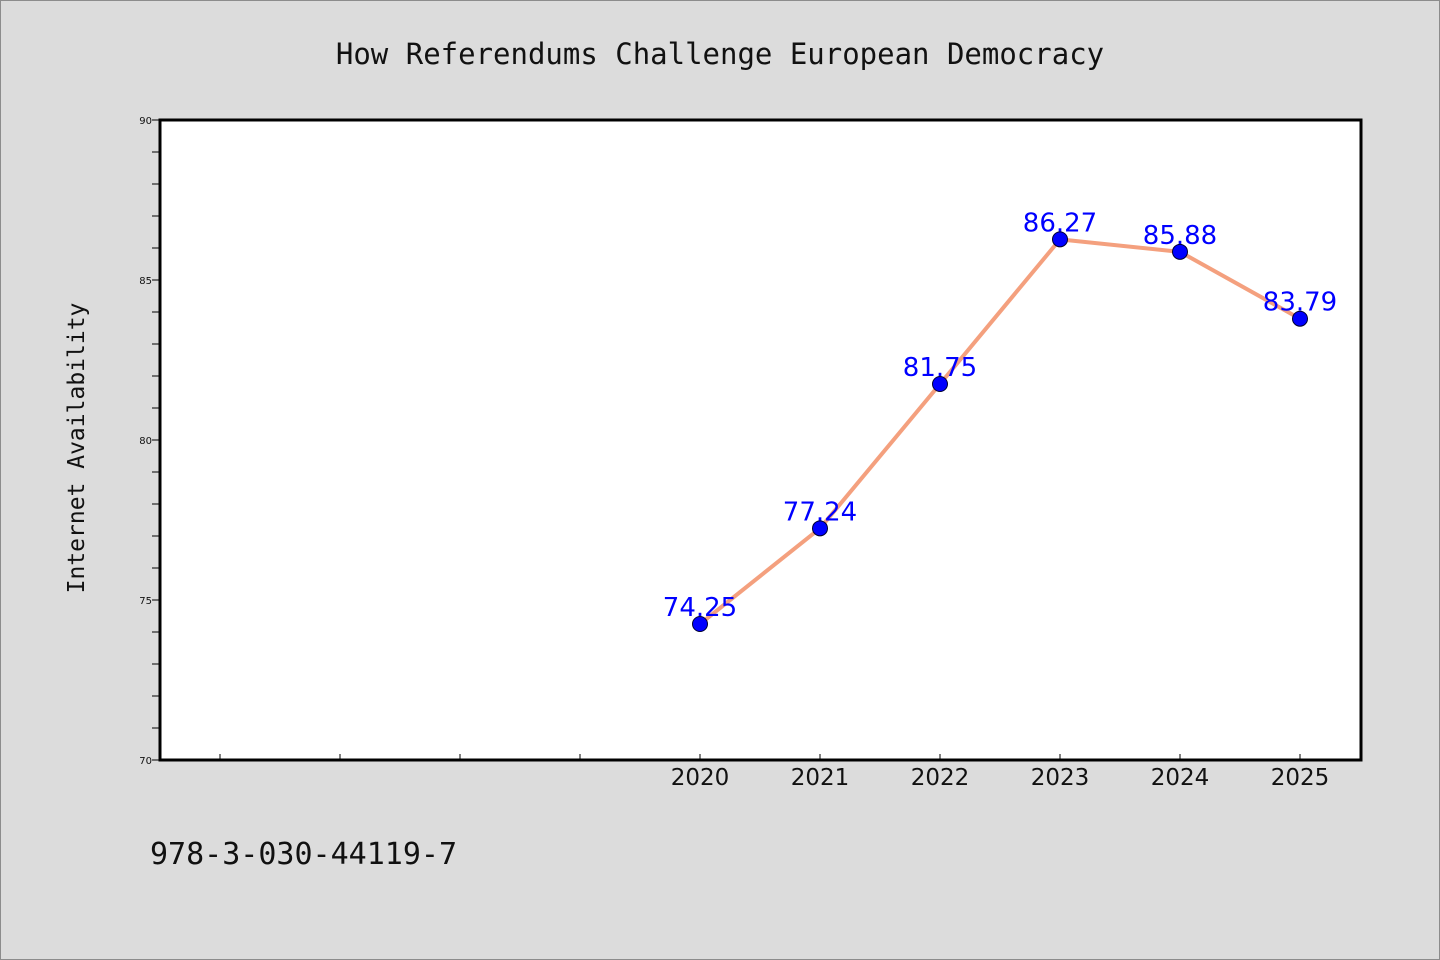  What do you see at coordinates (1060, 223) in the screenshot?
I see `data-label: 86.27` at bounding box center [1060, 223].